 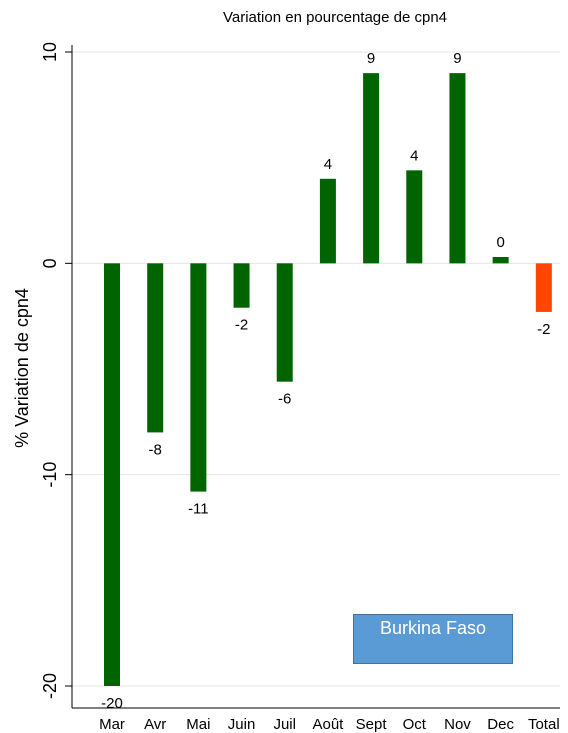 I want to click on y-axis-label: % Variation de cpn4, so click(x=22, y=368).